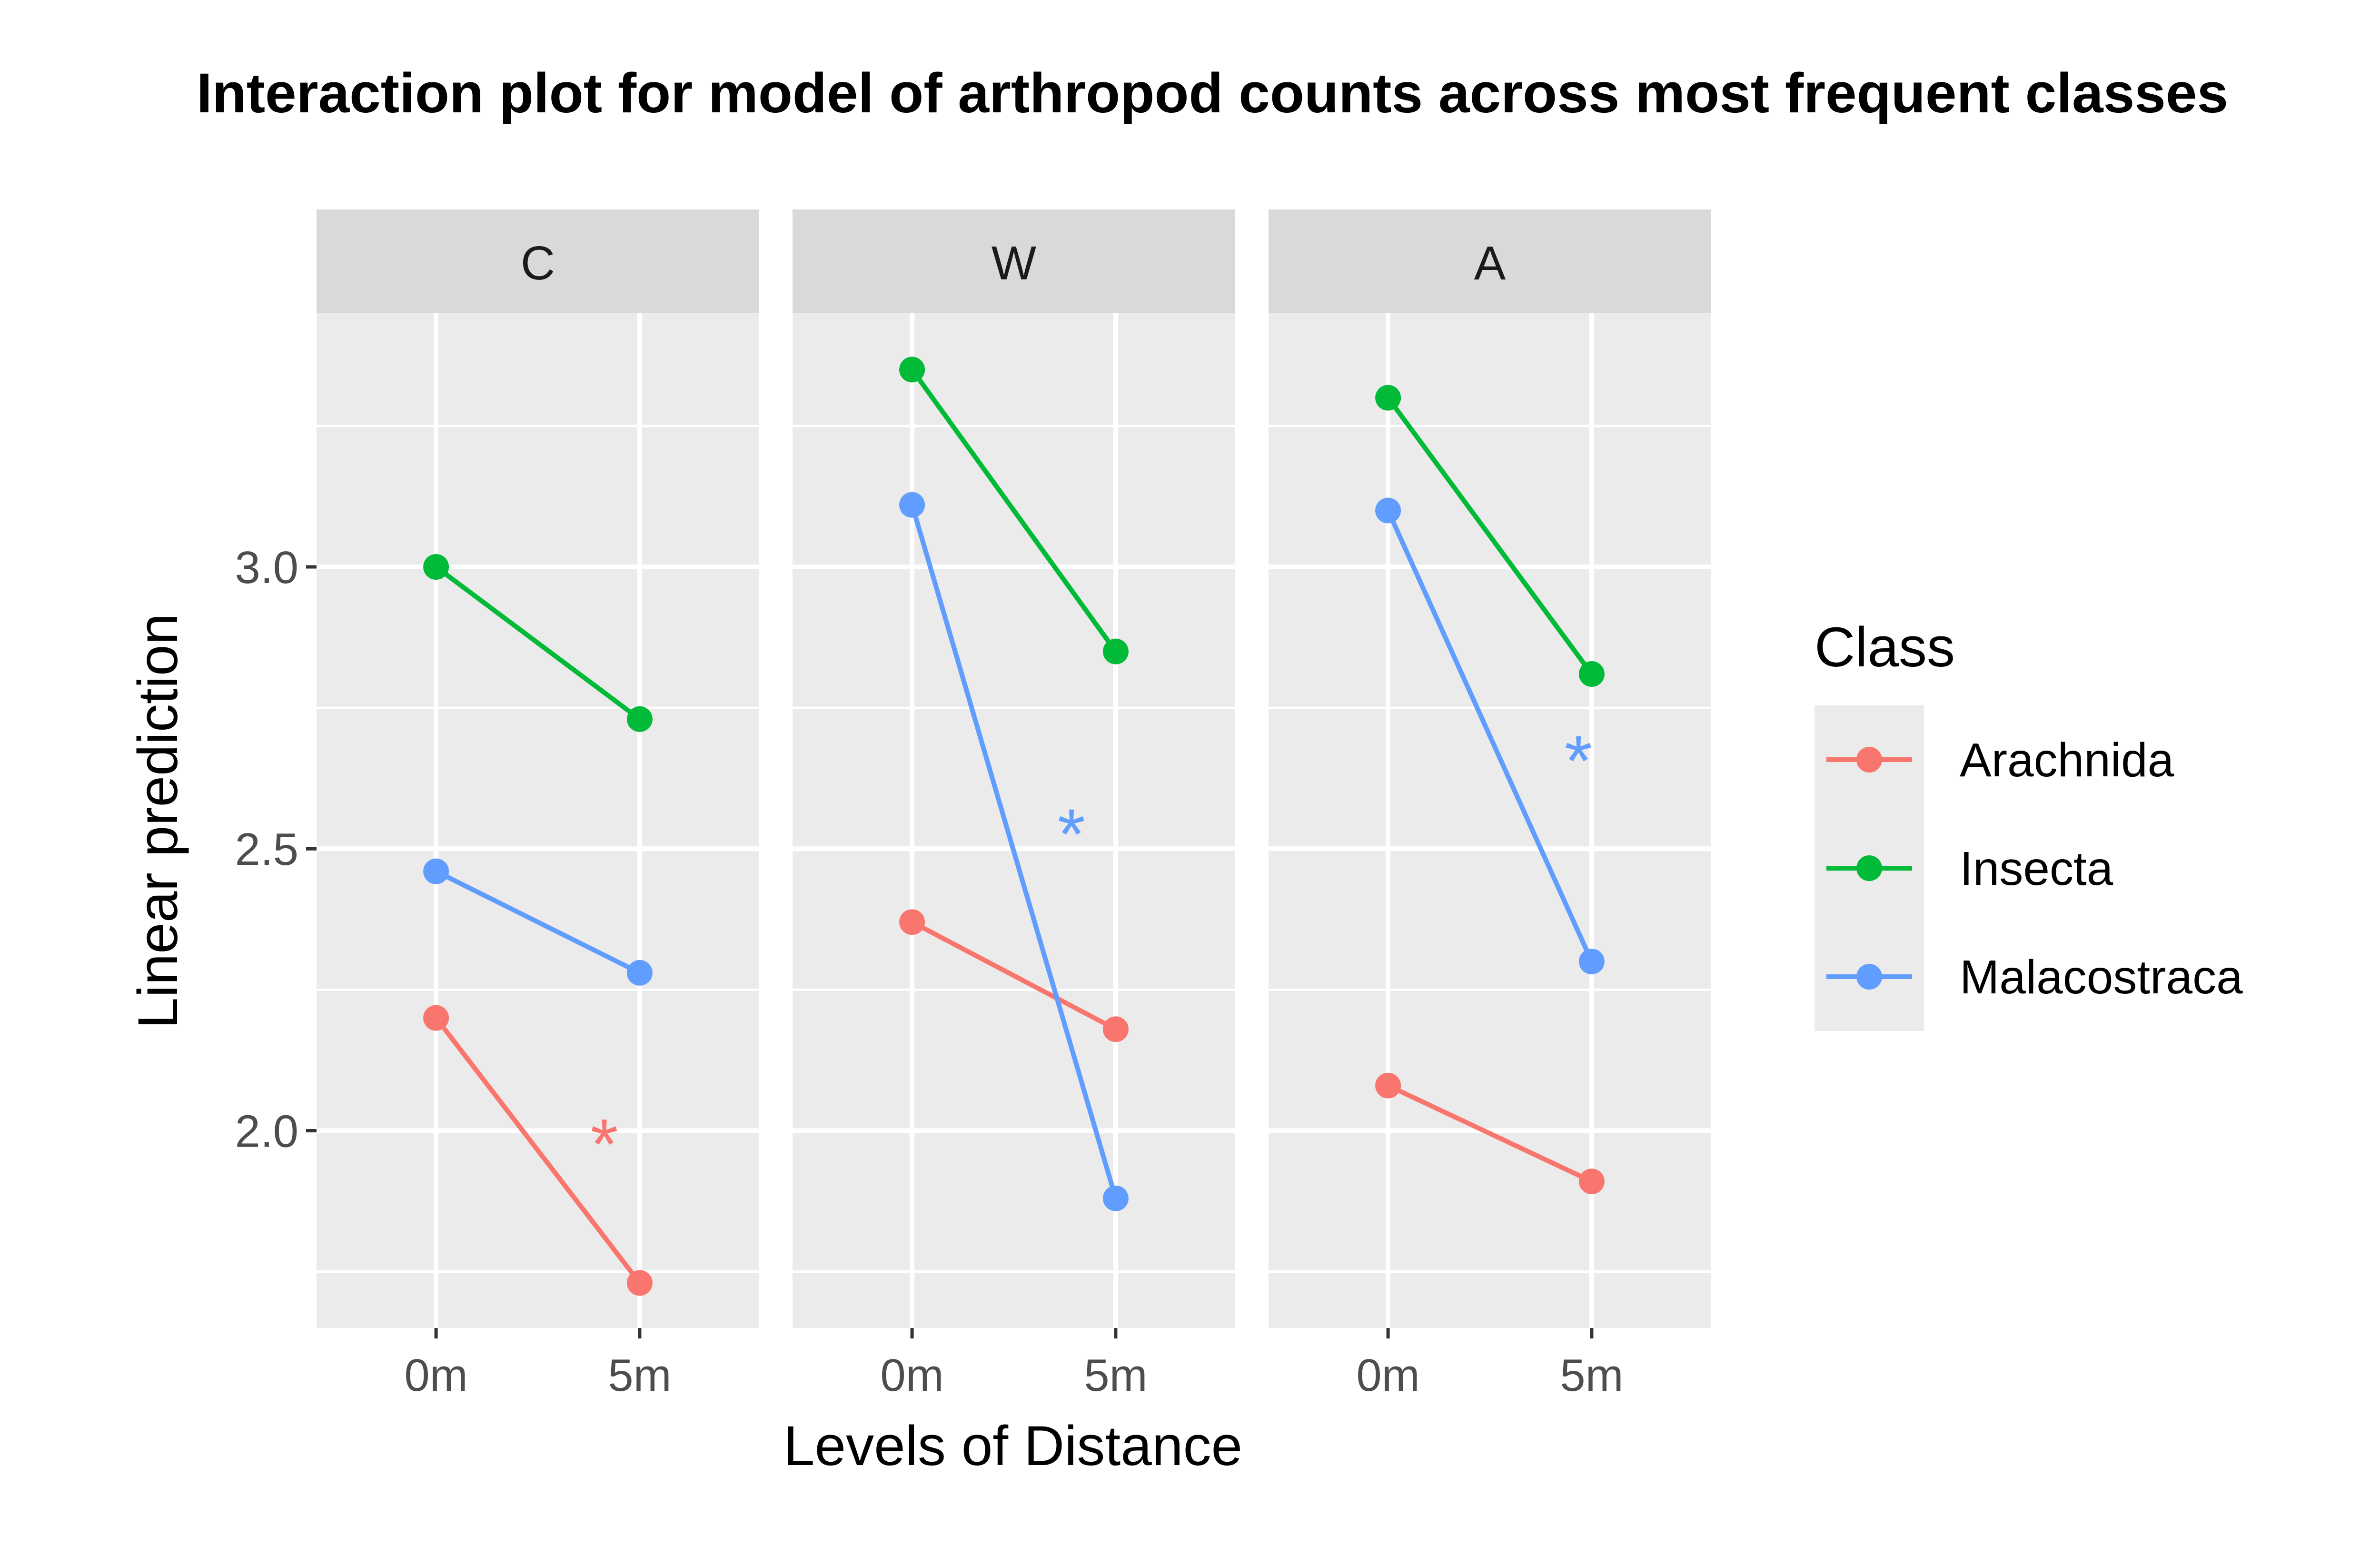 This screenshot has height=1546, width=2380. I want to click on legend-entry-arachnida: Arachnida, so click(2000, 760).